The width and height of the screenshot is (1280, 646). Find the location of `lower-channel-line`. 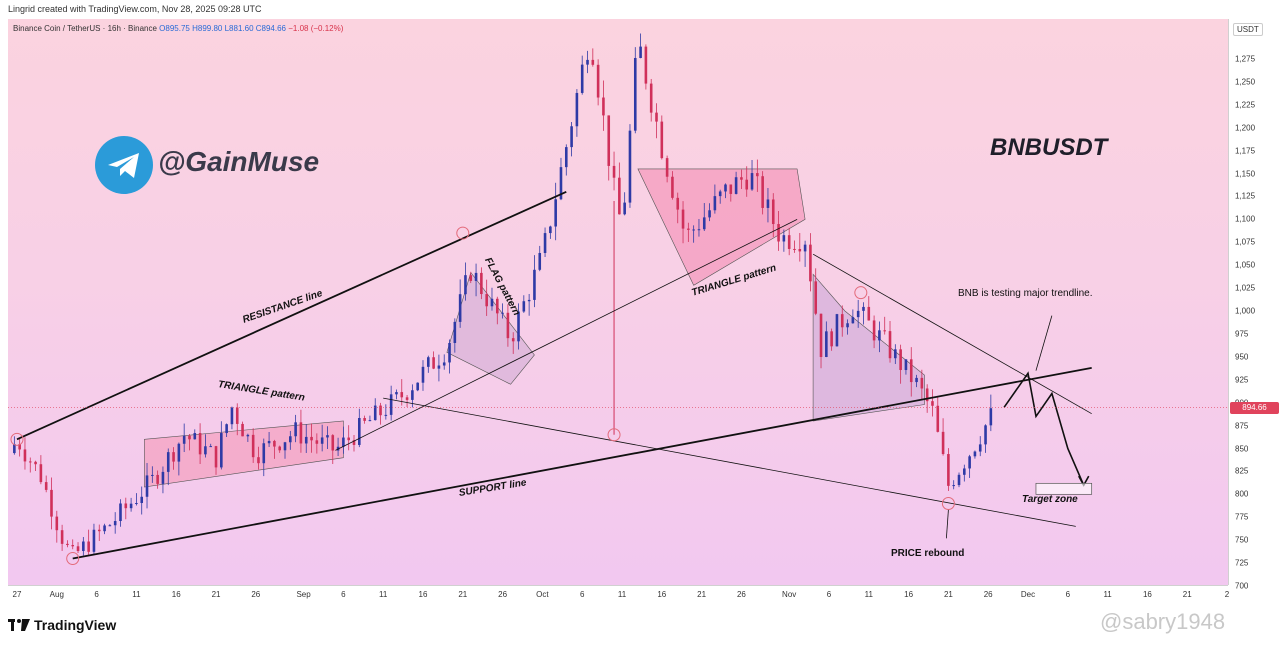

lower-channel-line is located at coordinates (729, 462).